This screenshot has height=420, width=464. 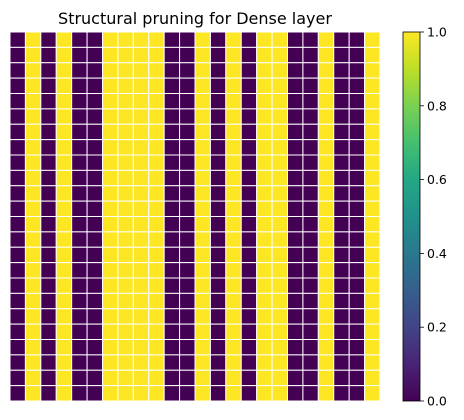 What do you see at coordinates (437, 253) in the screenshot?
I see `colorbar-tick-label: 0.4` at bounding box center [437, 253].